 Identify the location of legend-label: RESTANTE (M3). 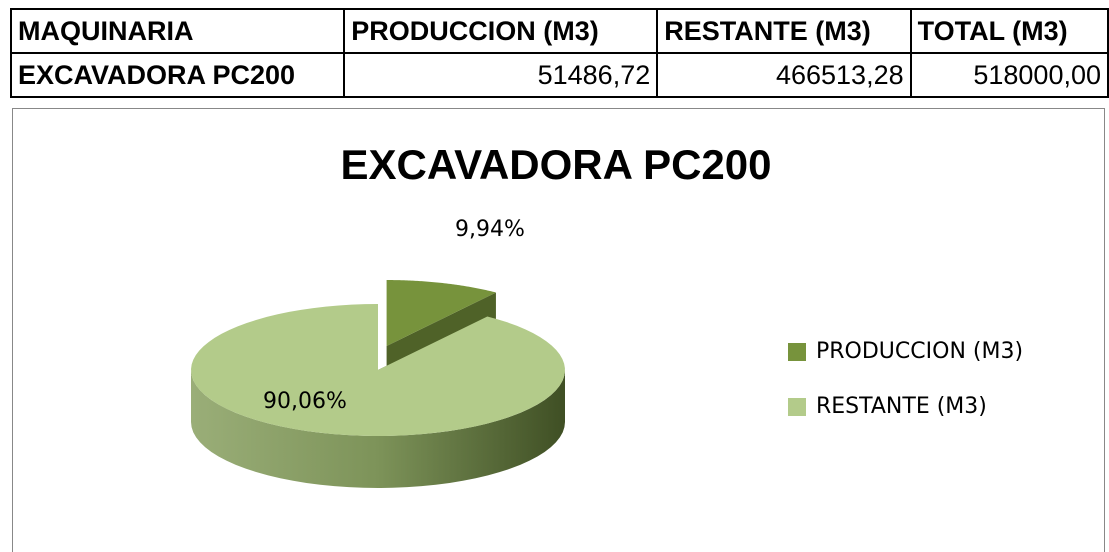
(901, 406).